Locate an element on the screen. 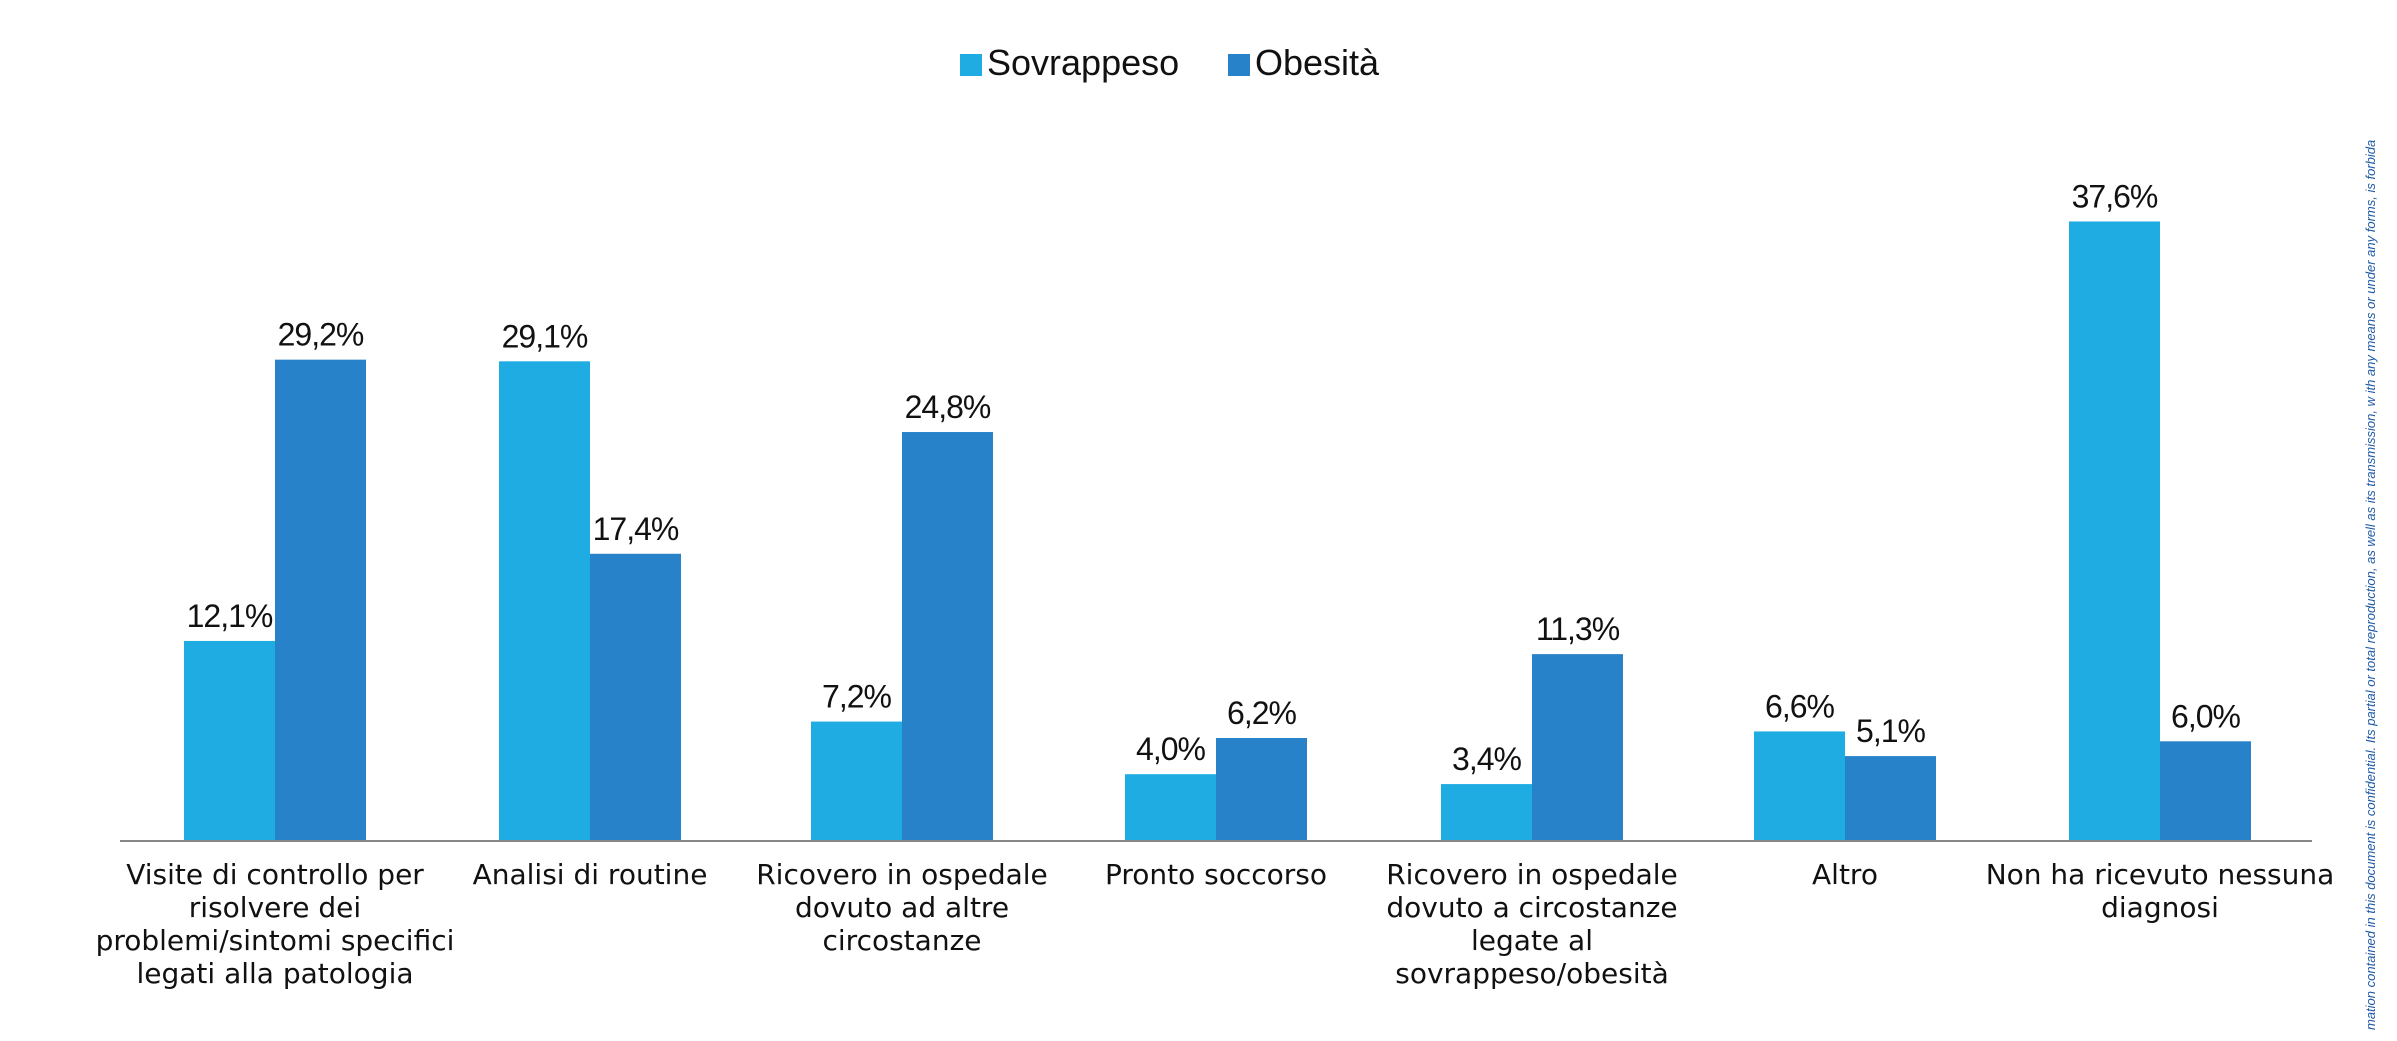 Image resolution: width=2397 pixels, height=1041 pixels. value-label-obesita-3: 6,2% is located at coordinates (1261, 713).